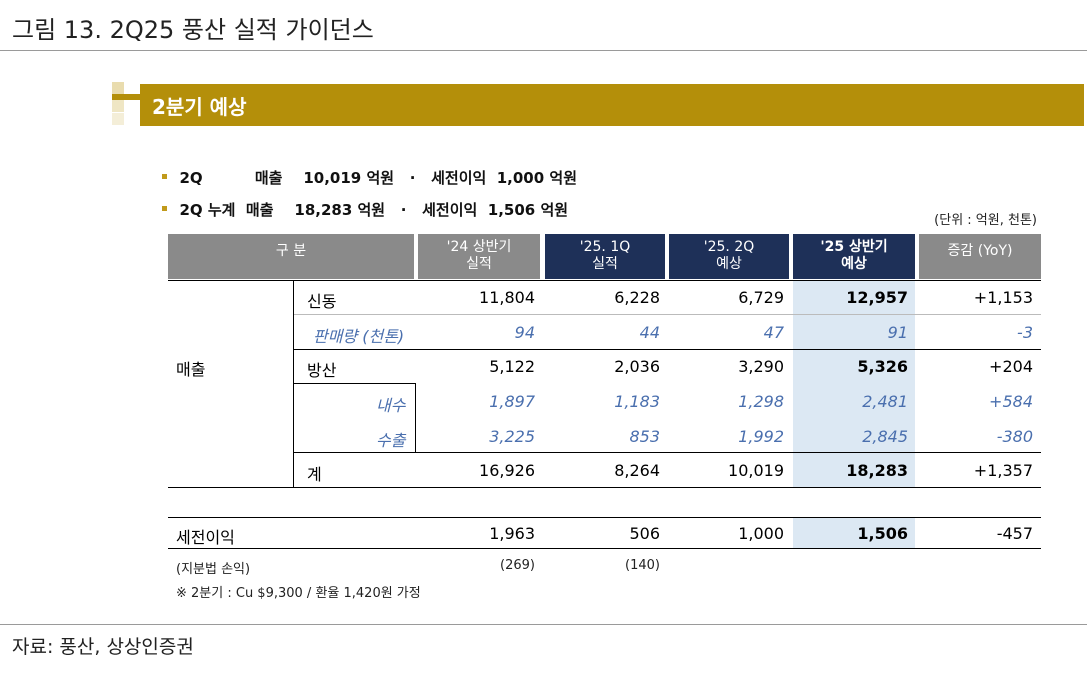 The width and height of the screenshot is (1087, 676). Describe the element at coordinates (885, 436) in the screenshot. I see `cell-value: 2,845` at that location.